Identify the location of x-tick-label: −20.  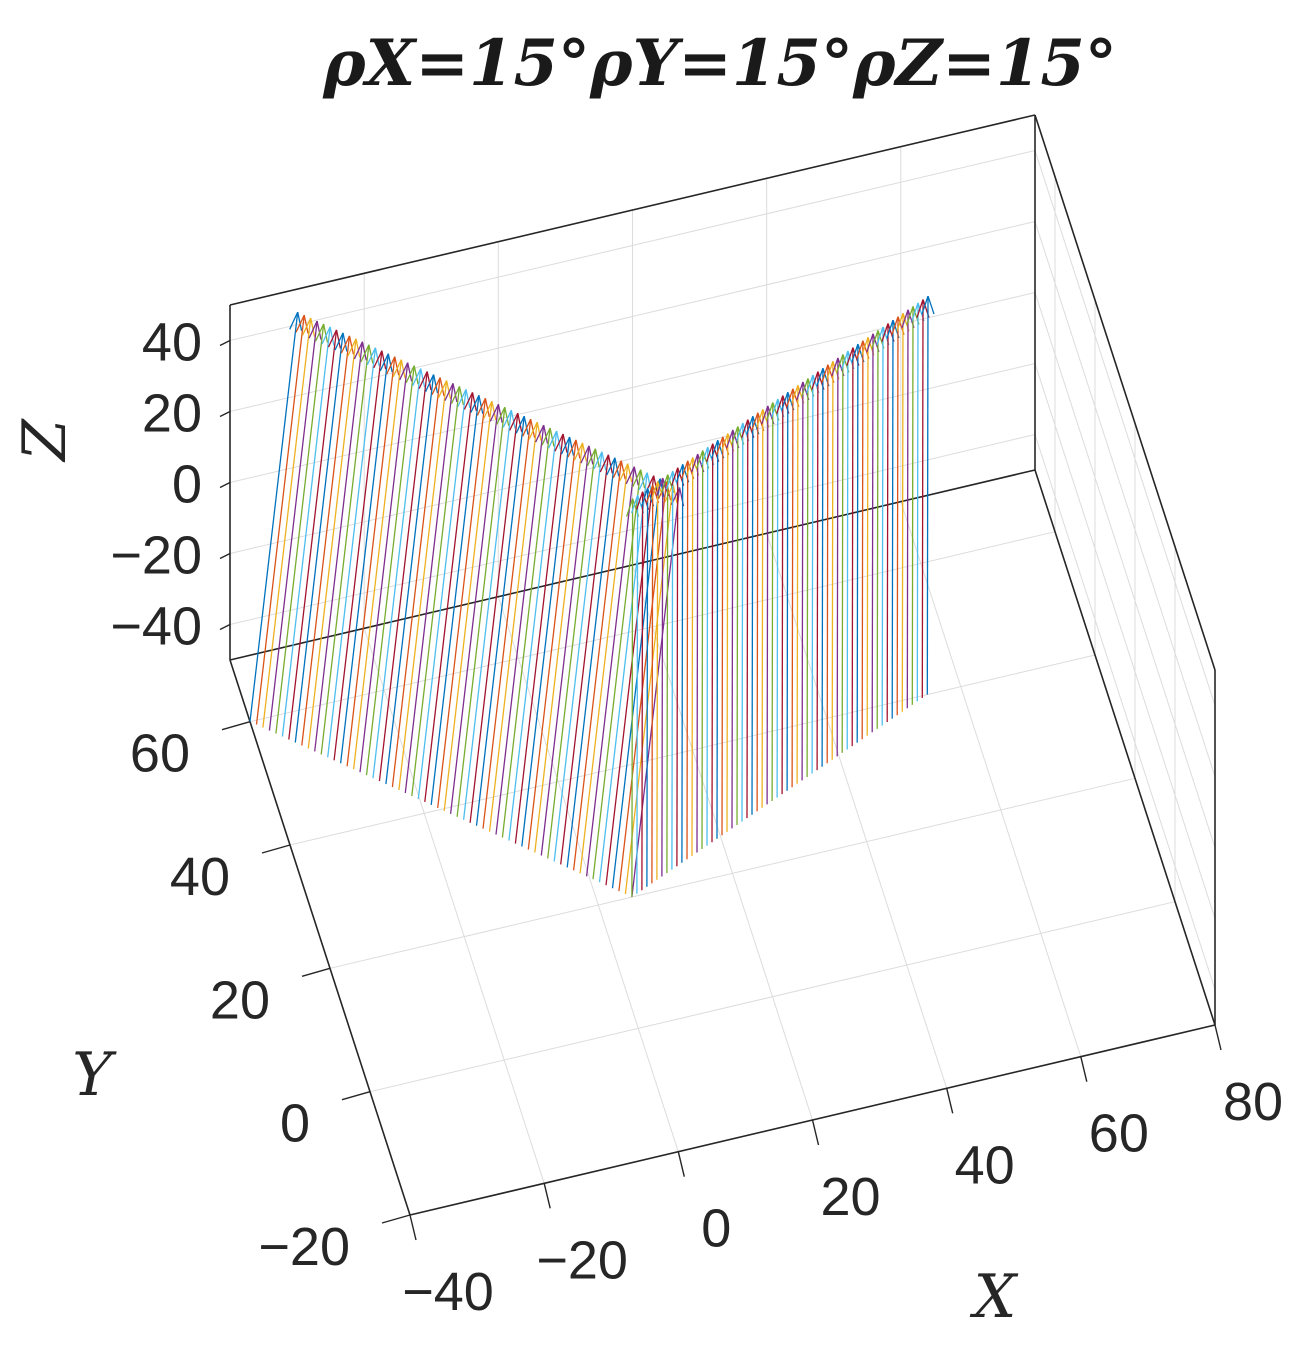
(582, 1260).